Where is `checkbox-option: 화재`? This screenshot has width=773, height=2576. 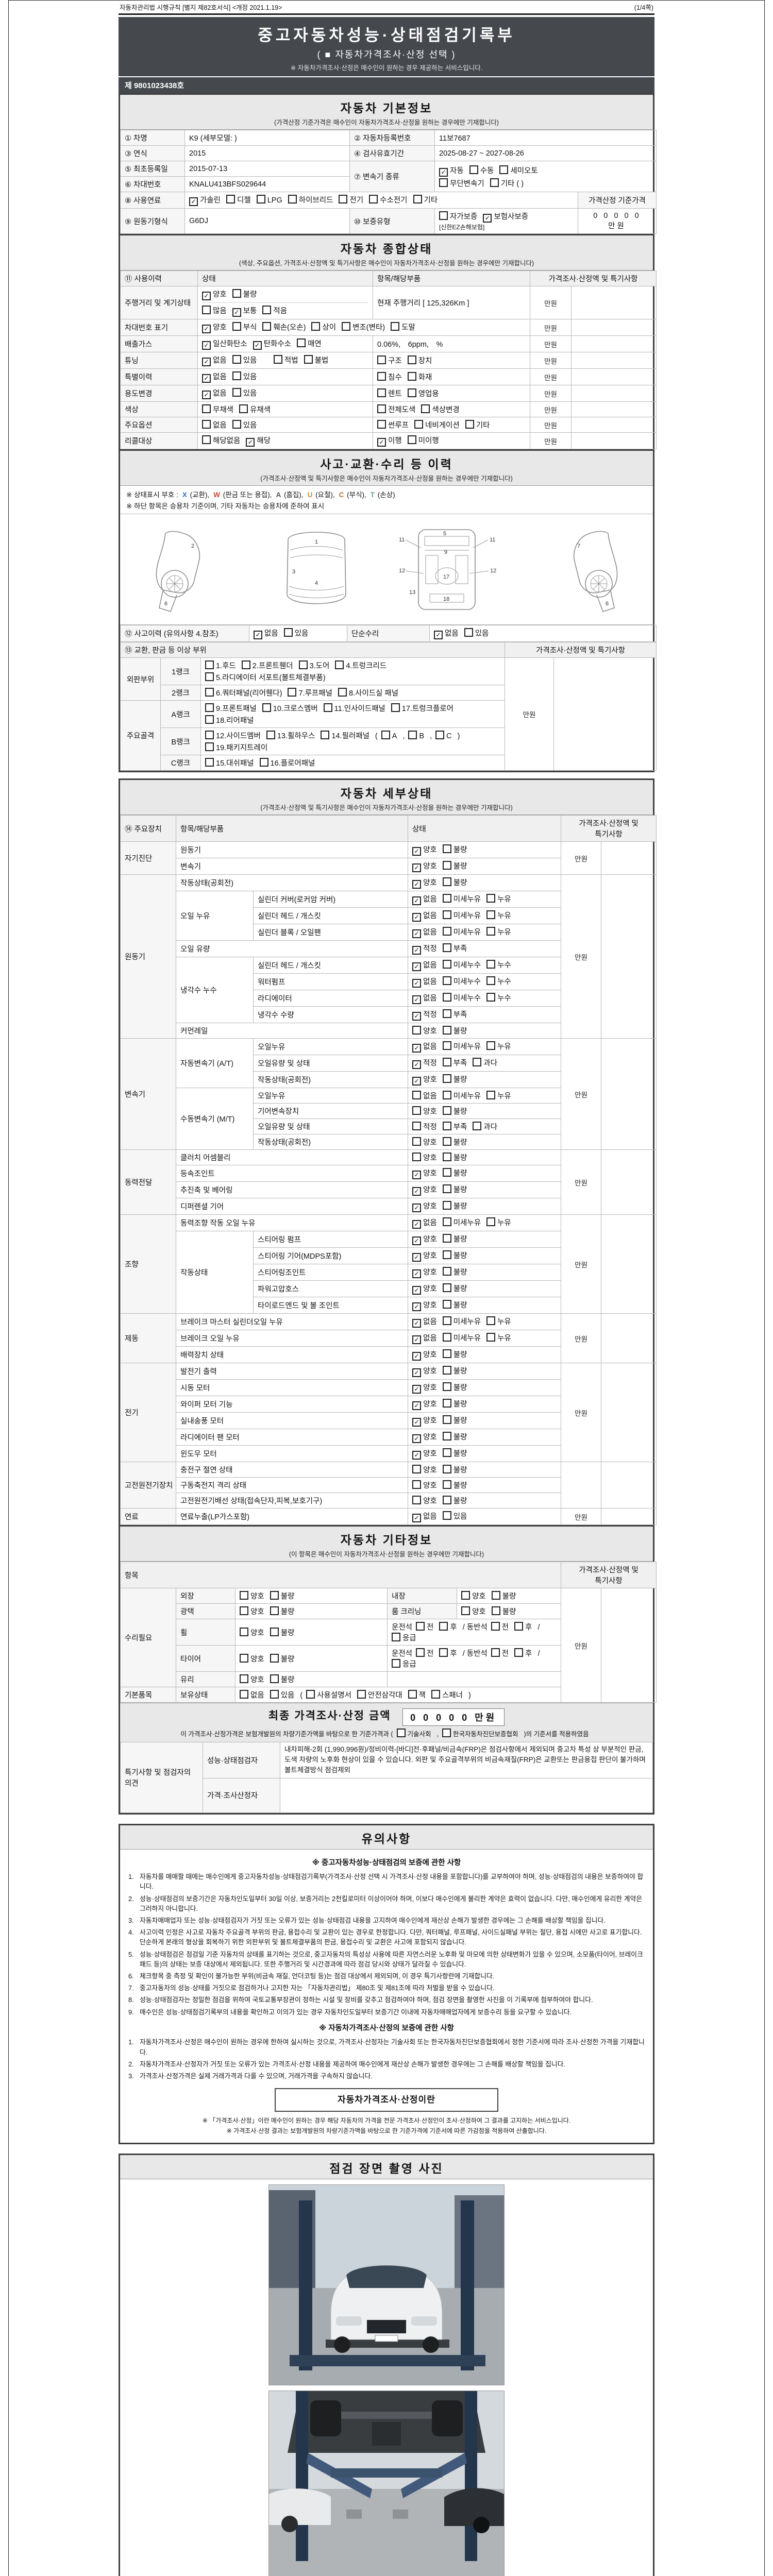 checkbox-option: 화재 is located at coordinates (419, 376).